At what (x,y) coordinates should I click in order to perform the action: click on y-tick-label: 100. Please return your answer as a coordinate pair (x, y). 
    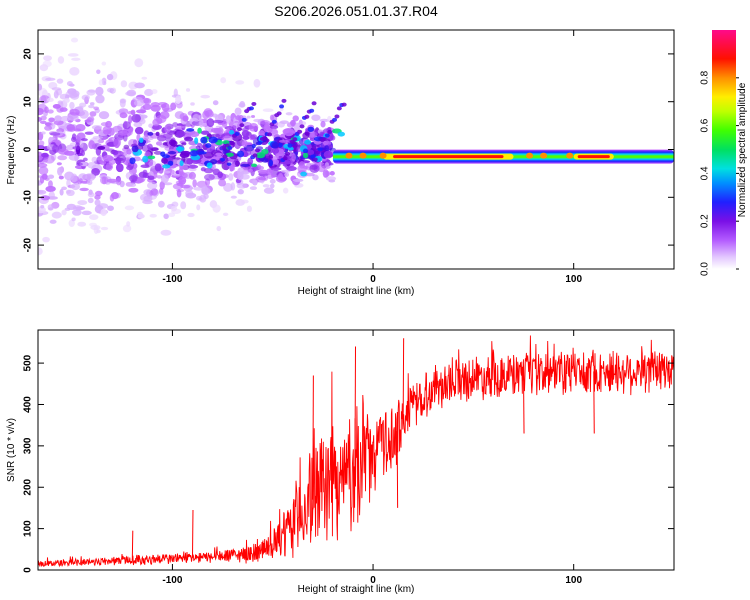
    Looking at the image, I should click on (28, 528).